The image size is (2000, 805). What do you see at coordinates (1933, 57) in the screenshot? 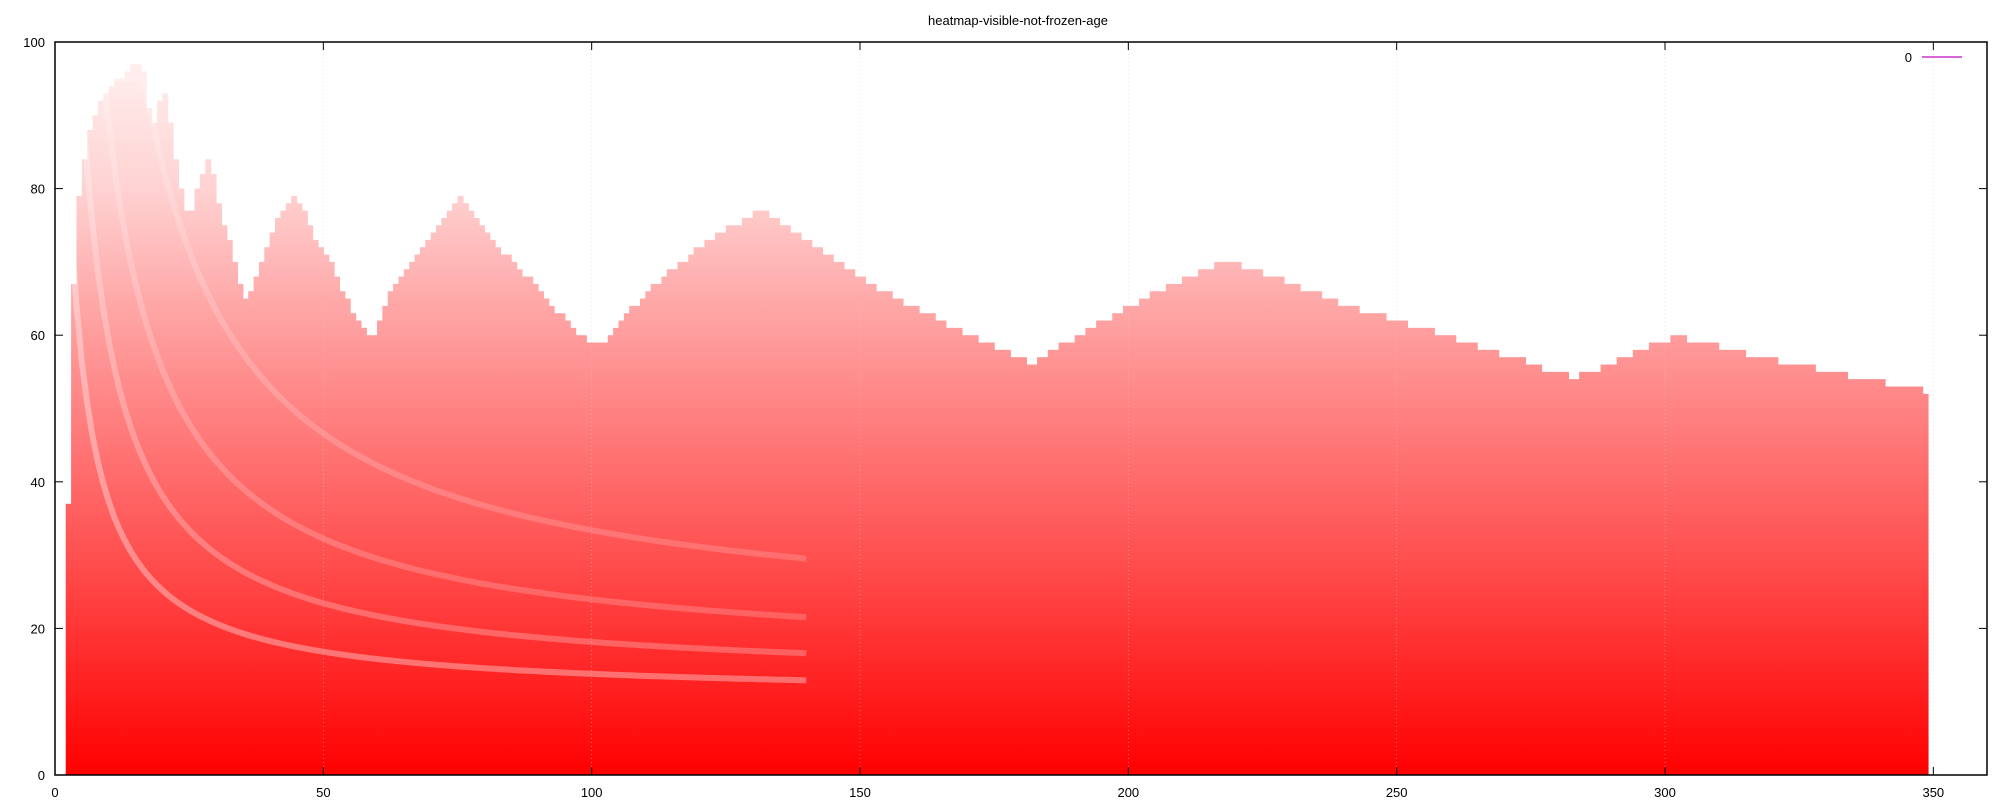
I see `legend: 0` at bounding box center [1933, 57].